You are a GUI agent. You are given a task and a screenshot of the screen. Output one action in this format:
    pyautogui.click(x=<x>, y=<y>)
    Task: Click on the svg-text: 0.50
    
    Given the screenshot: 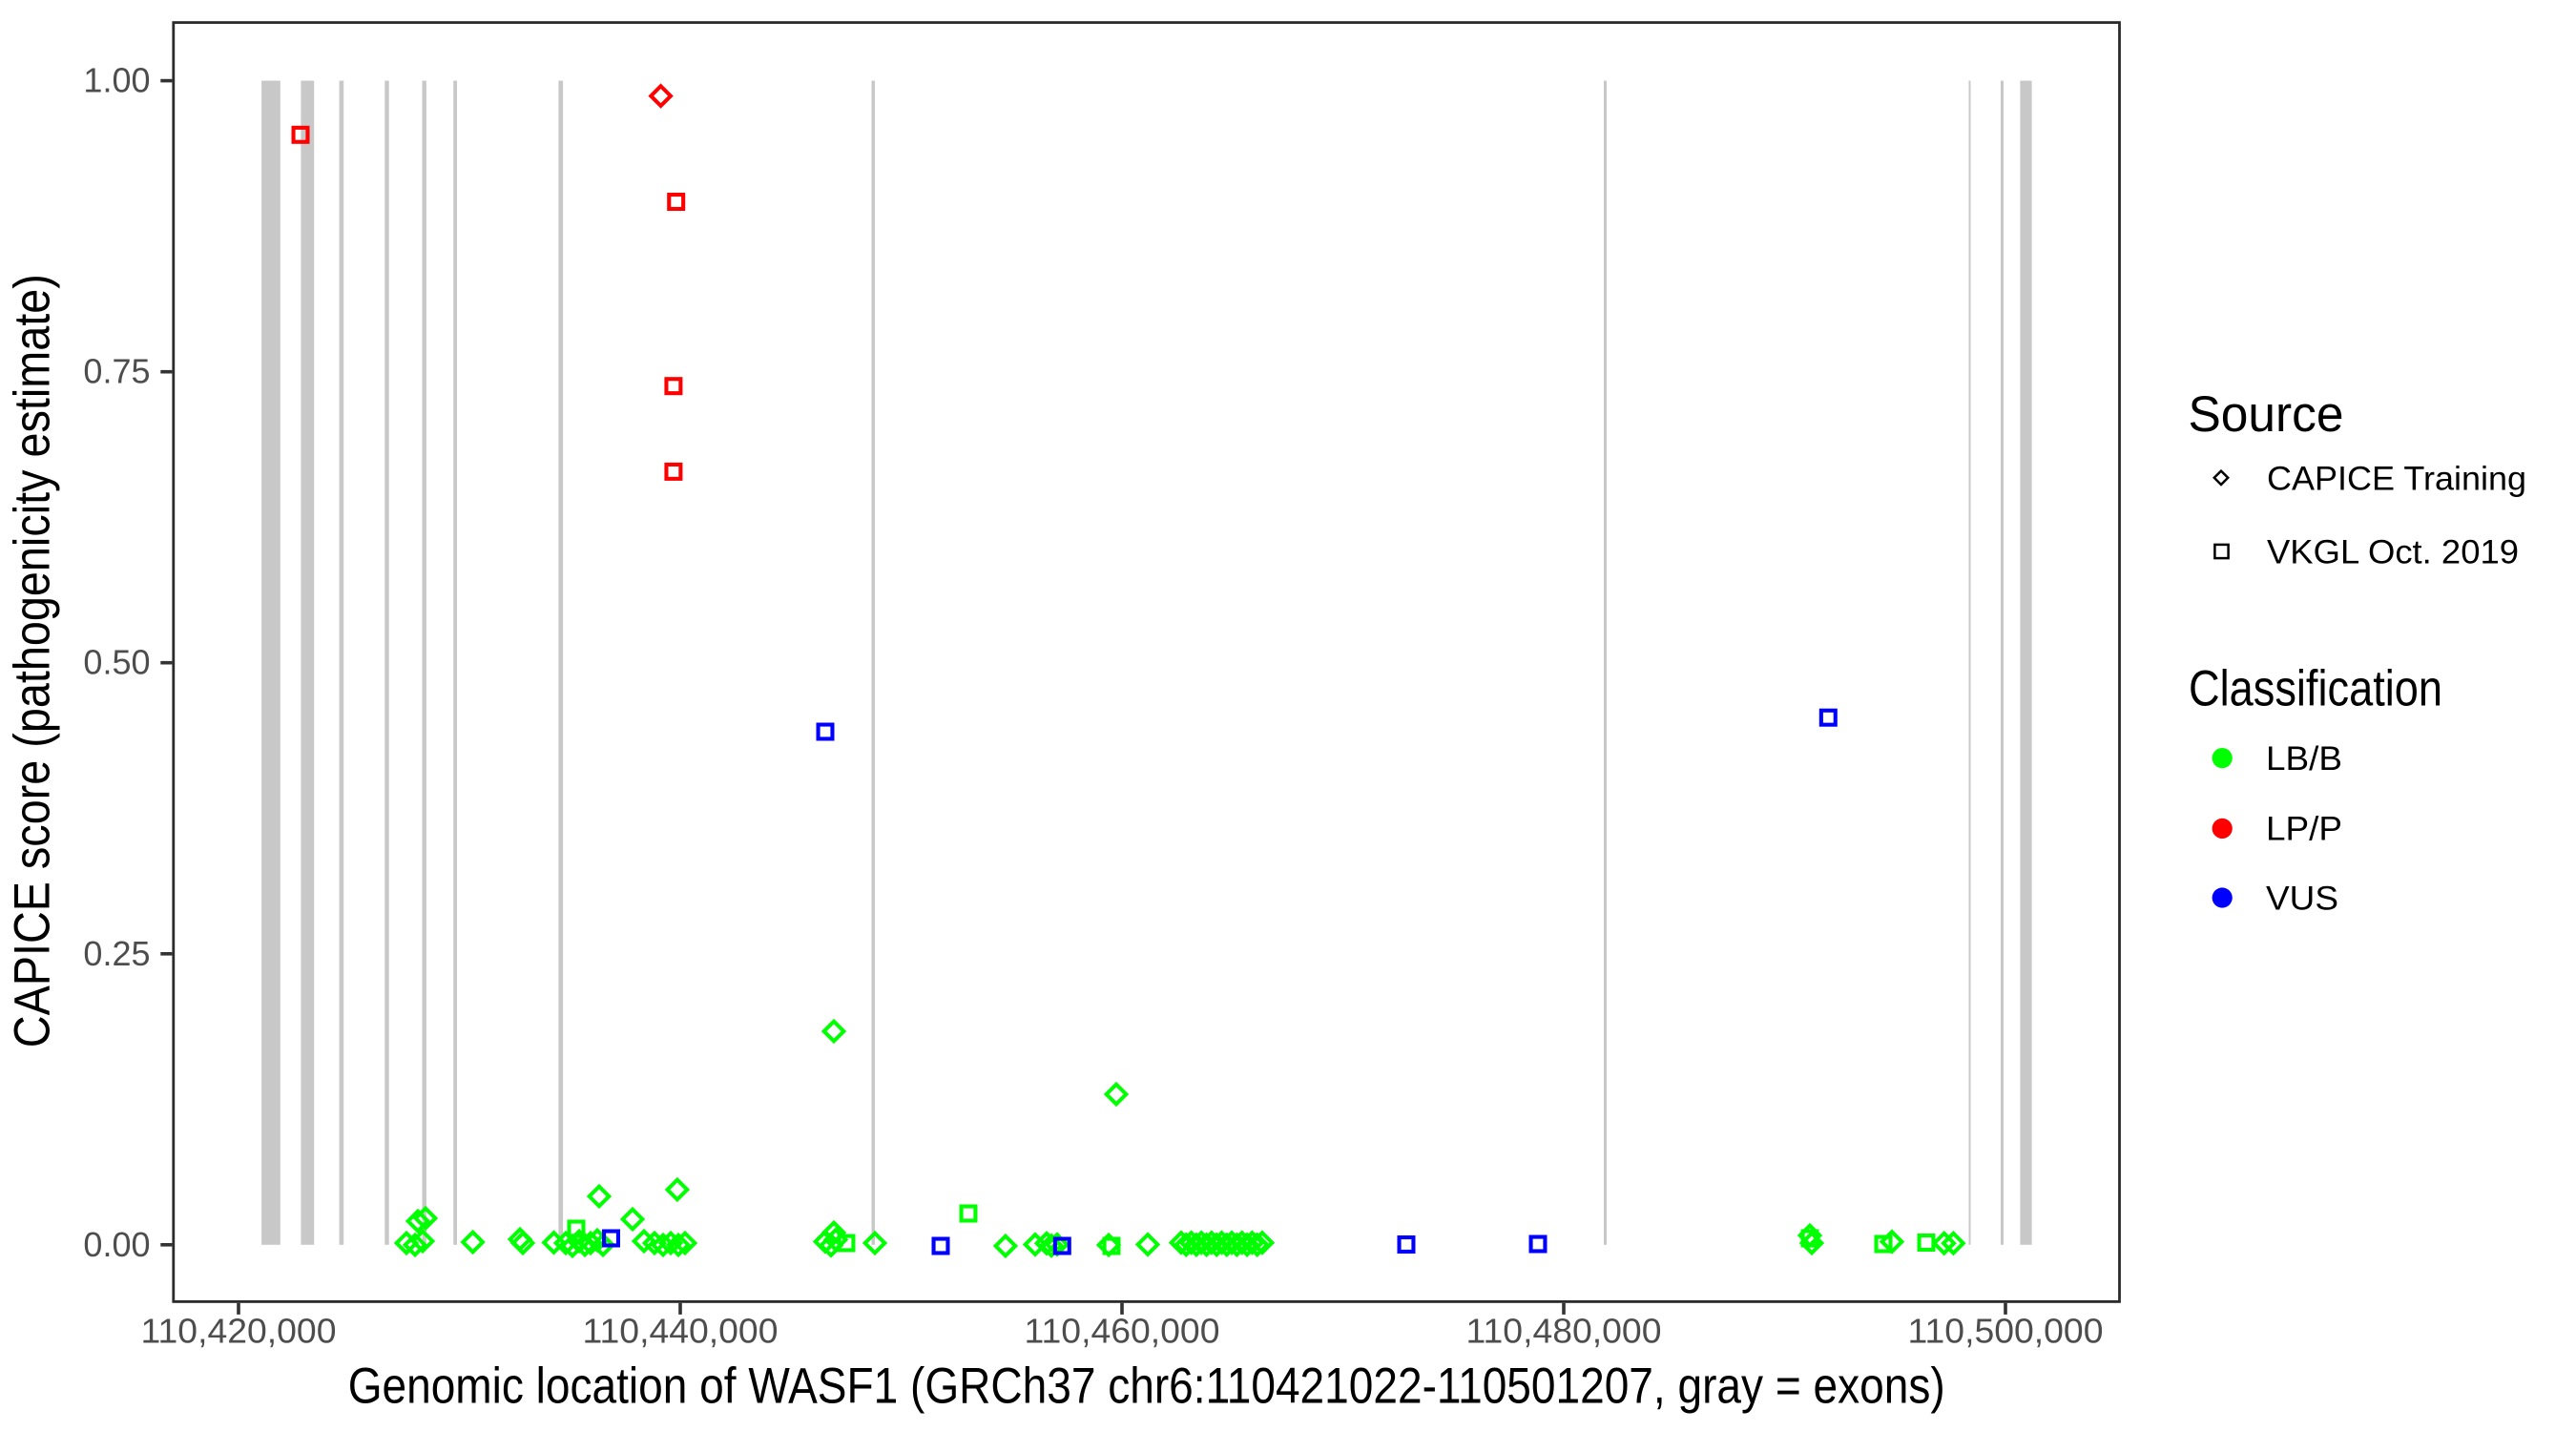 What is the action you would take?
    pyautogui.click(x=116, y=662)
    